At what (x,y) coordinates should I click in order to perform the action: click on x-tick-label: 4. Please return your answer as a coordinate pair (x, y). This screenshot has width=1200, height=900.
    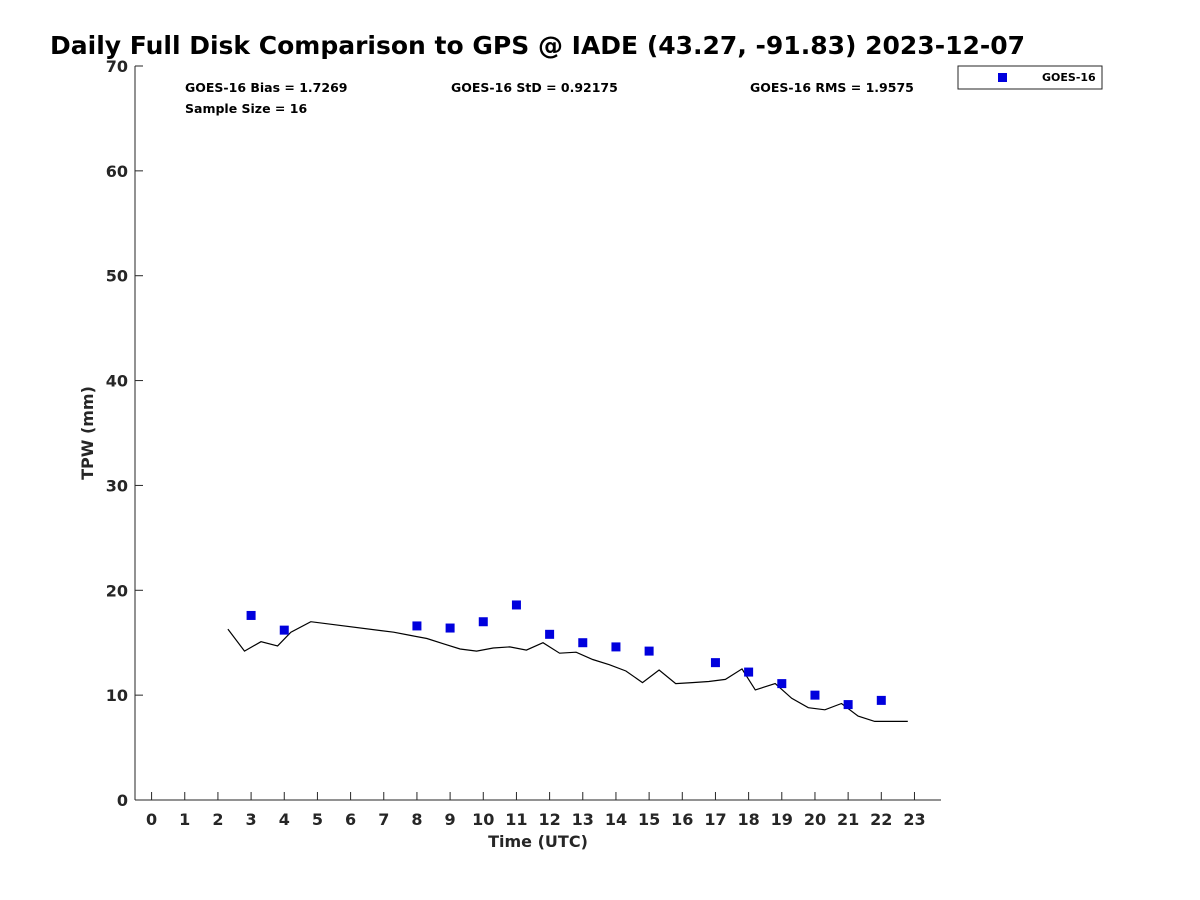
    Looking at the image, I should click on (284, 819).